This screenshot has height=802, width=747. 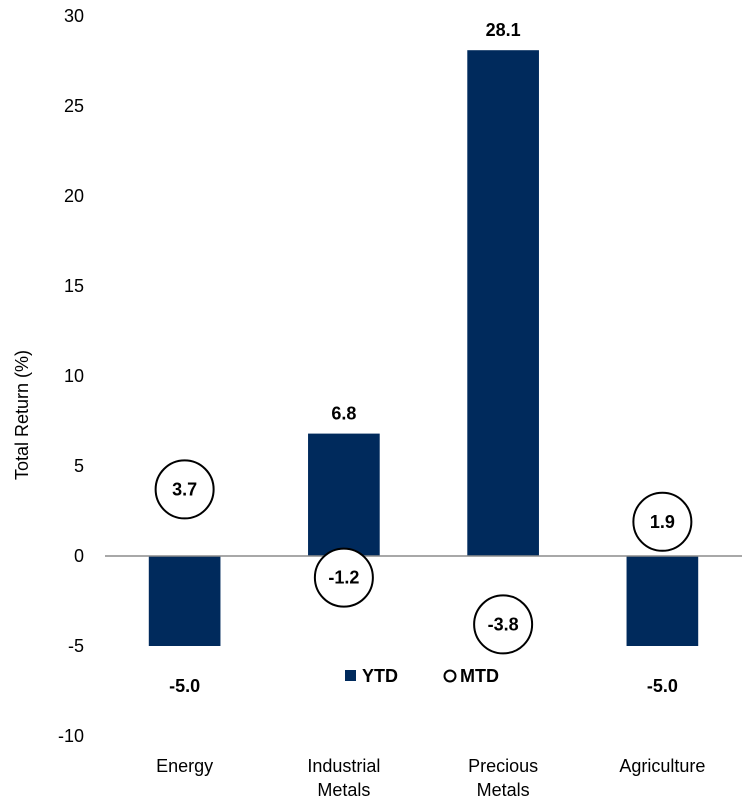 I want to click on legend-ytd-label: YTD, so click(x=380, y=676).